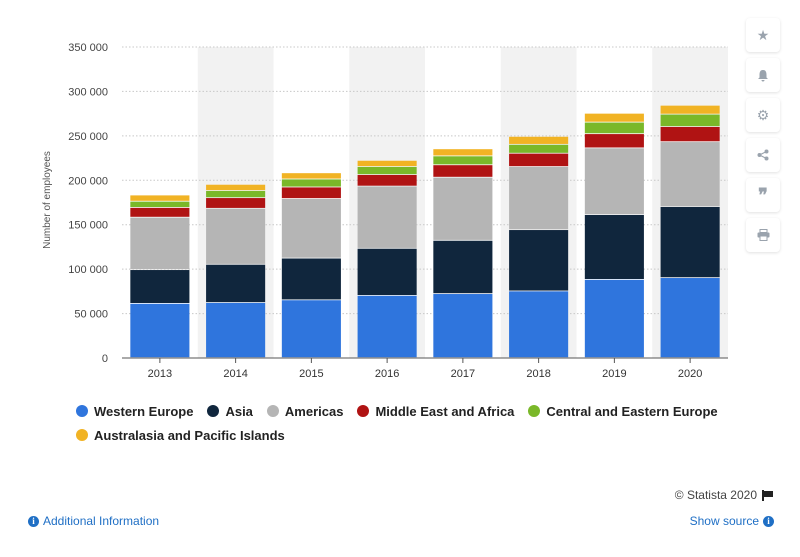 The height and width of the screenshot is (557, 800). I want to click on x-tick-label: 2013, so click(160, 374).